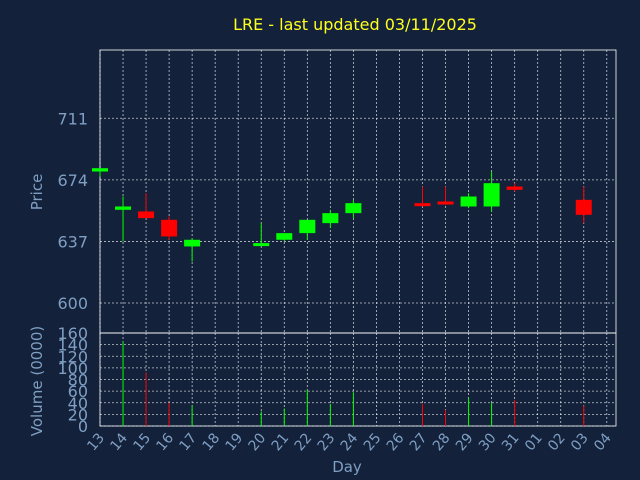 Image resolution: width=640 pixels, height=480 pixels. What do you see at coordinates (373, 442) in the screenshot?
I see `x-tick-label: 25` at bounding box center [373, 442].